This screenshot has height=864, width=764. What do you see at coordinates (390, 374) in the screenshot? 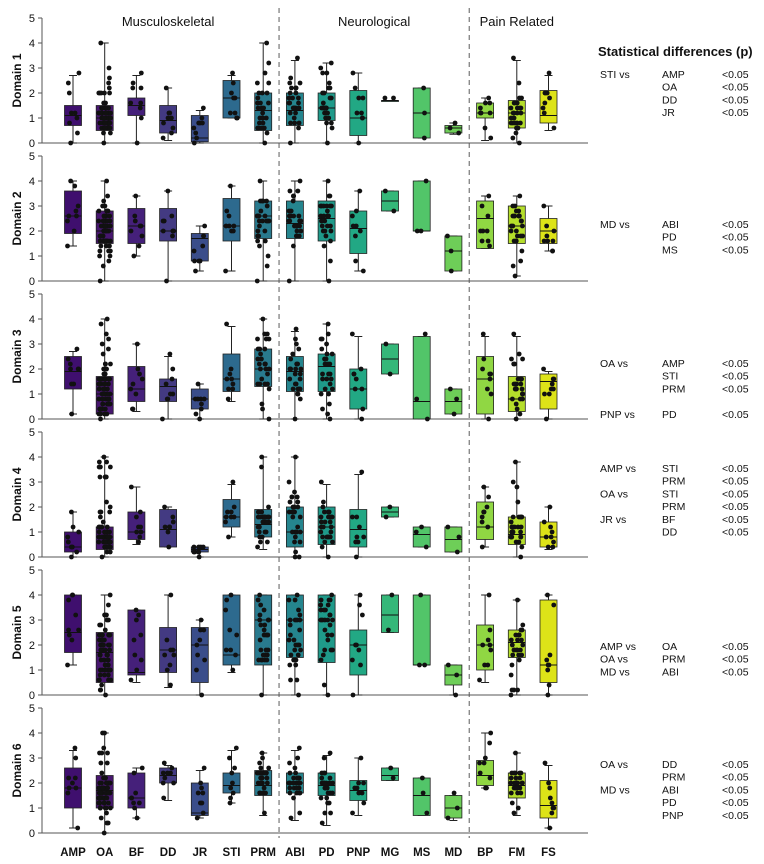
I see `data-point-mg` at bounding box center [390, 374].